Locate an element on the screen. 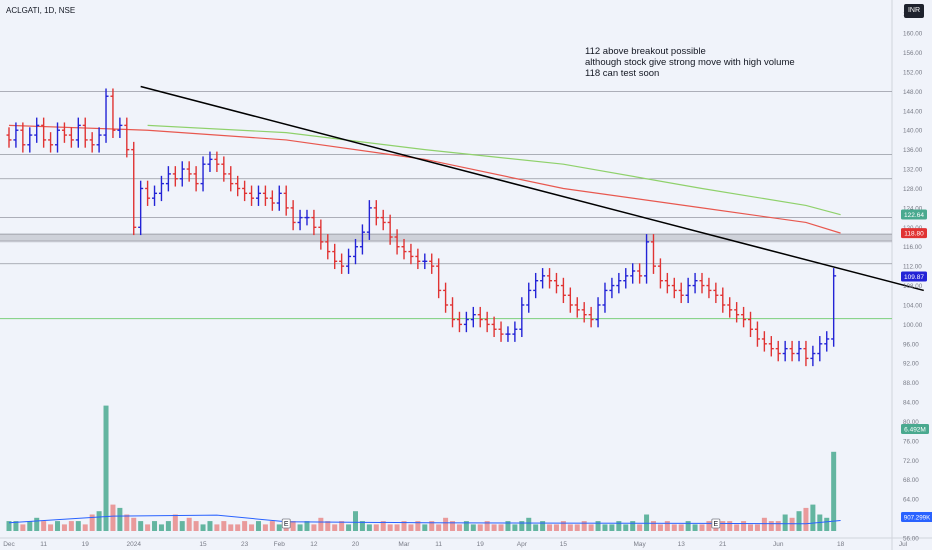 The height and width of the screenshot is (550, 932). earnings-marker-label: E is located at coordinates (716, 524).